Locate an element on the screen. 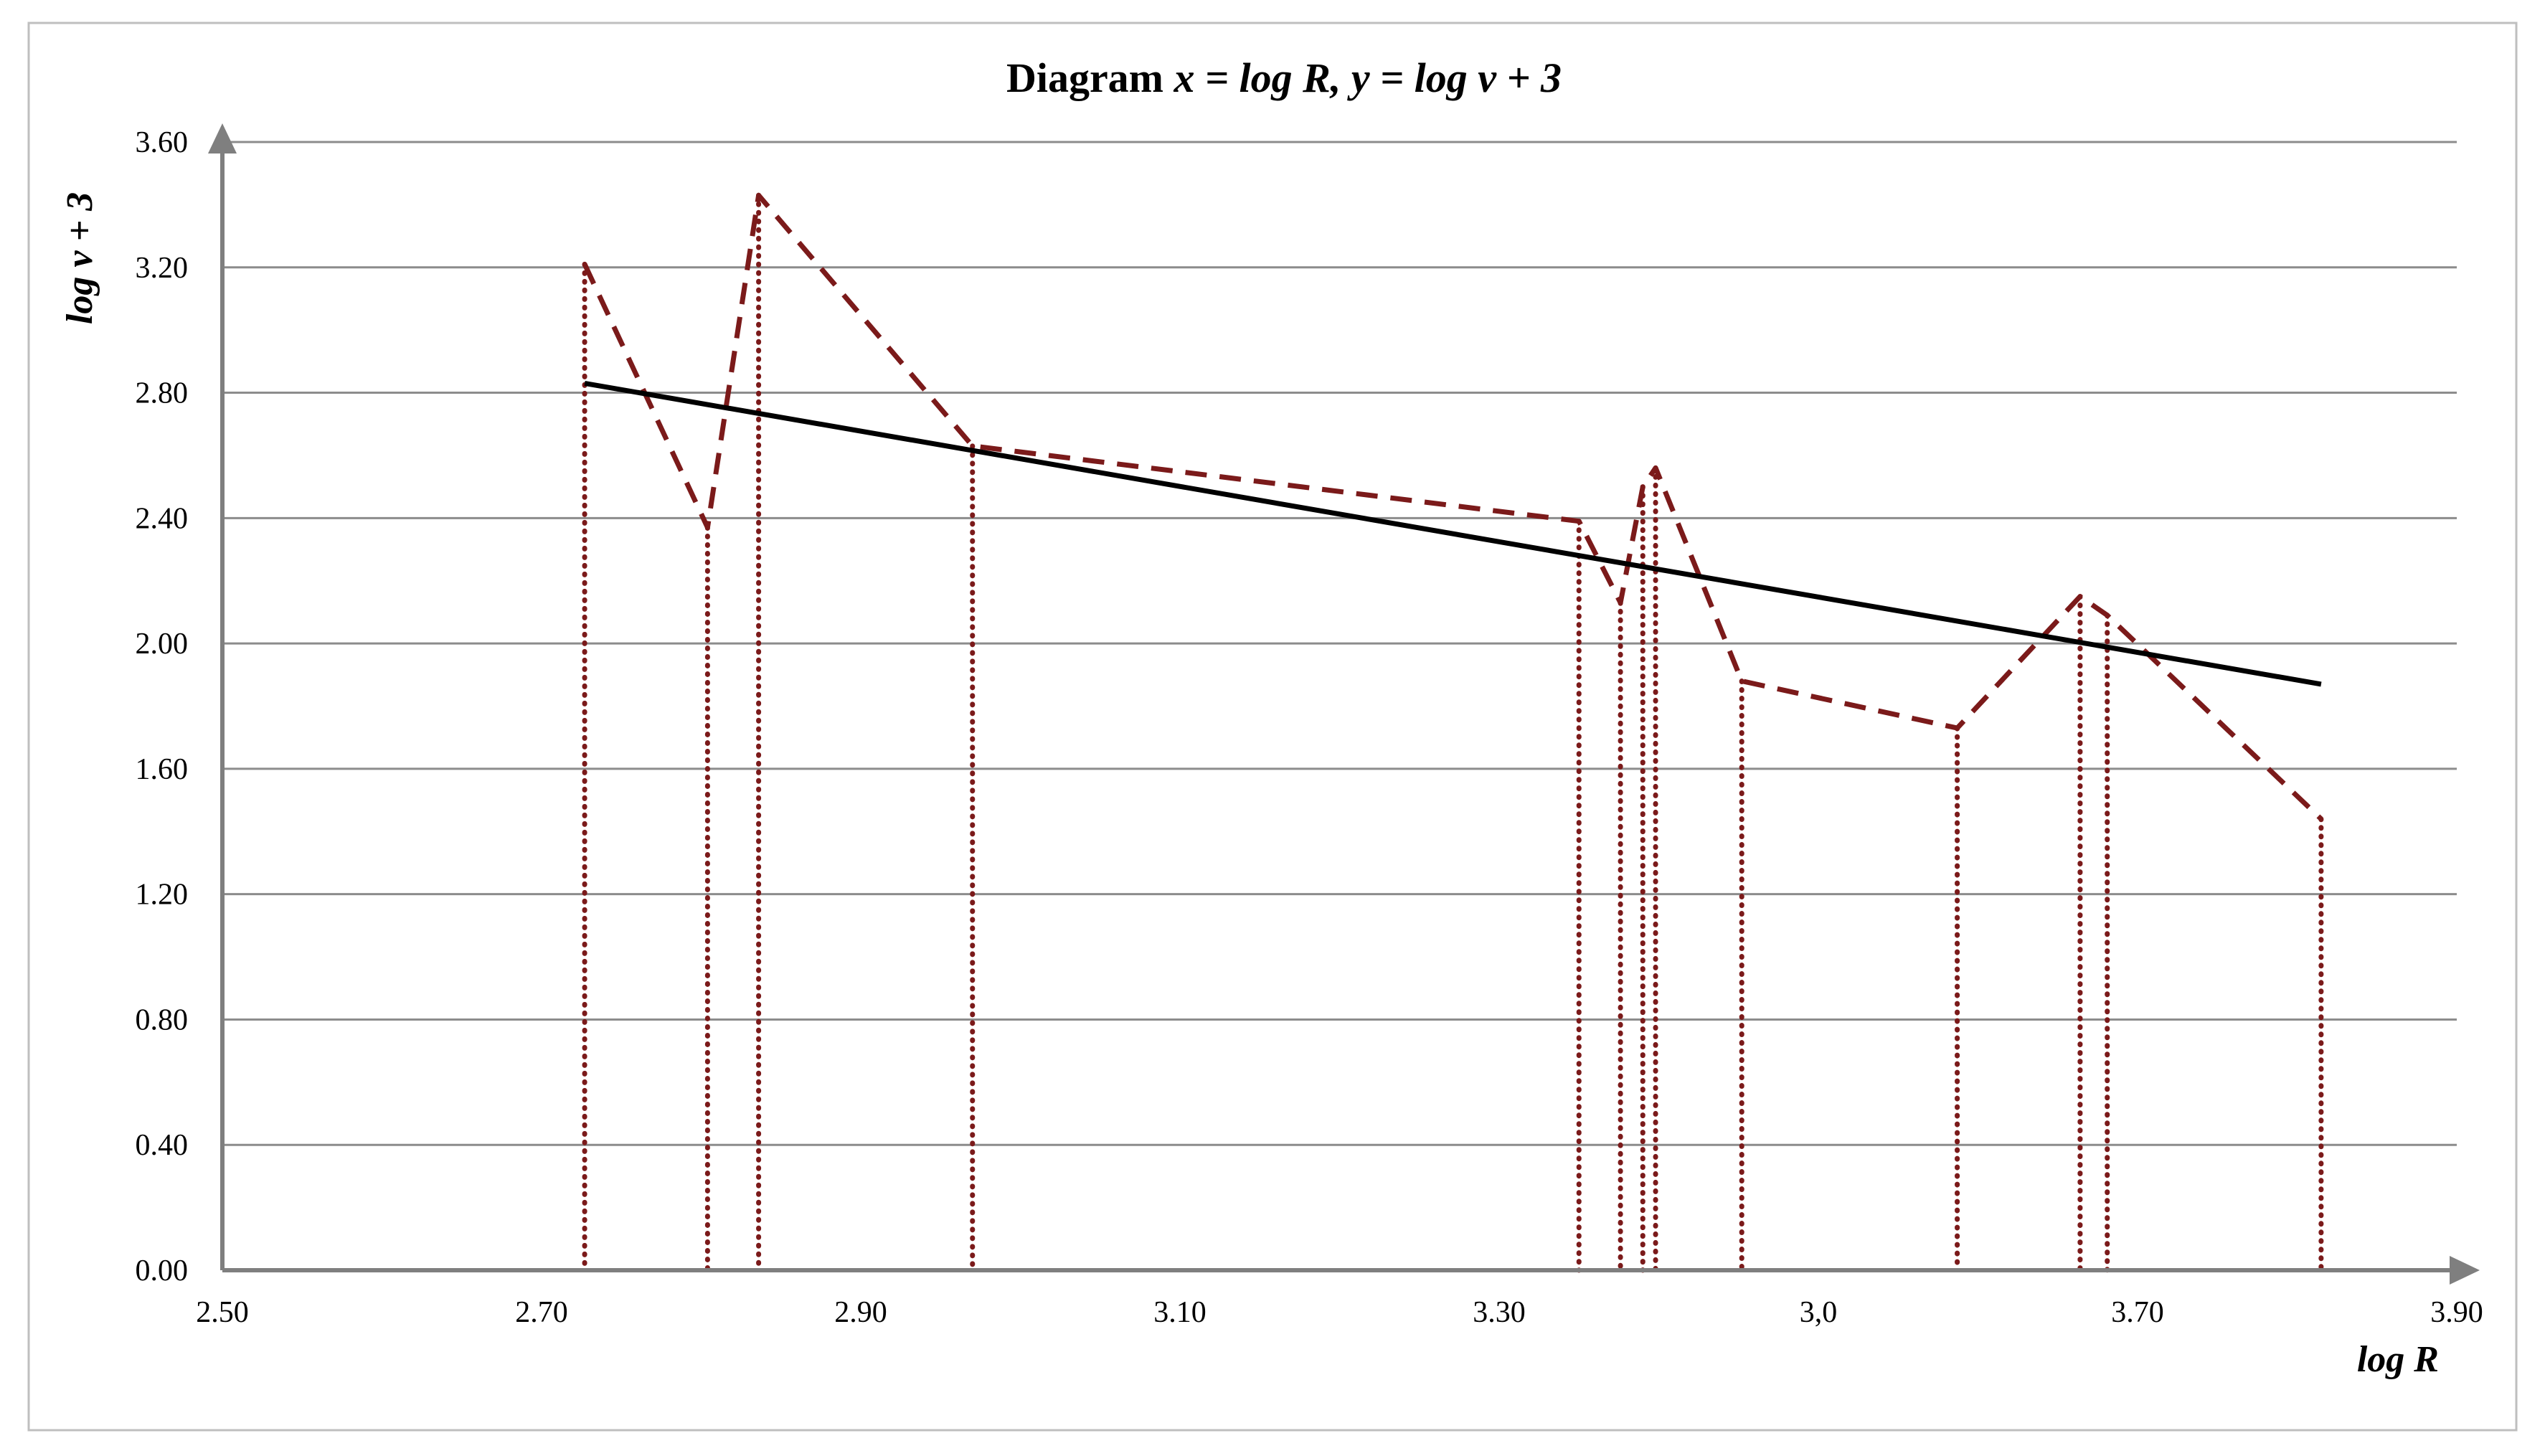 The height and width of the screenshot is (1456, 2545). y-tick-label-4: 1.60 is located at coordinates (162, 769).